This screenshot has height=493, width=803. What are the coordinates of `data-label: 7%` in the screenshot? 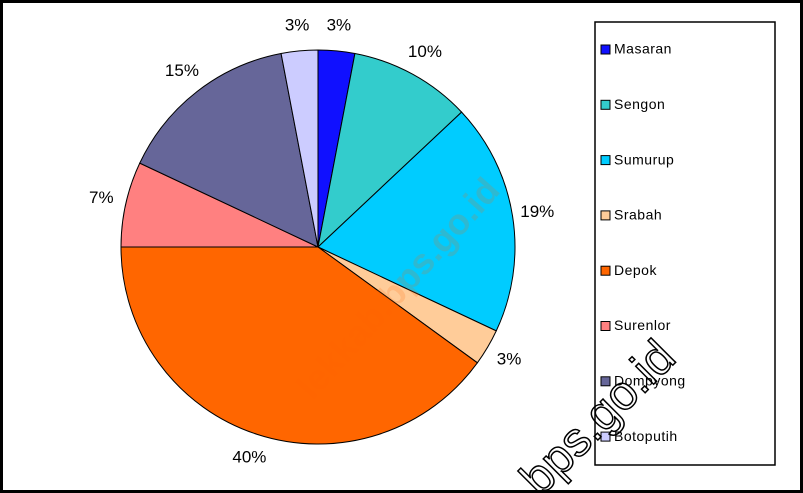 It's located at (101, 197).